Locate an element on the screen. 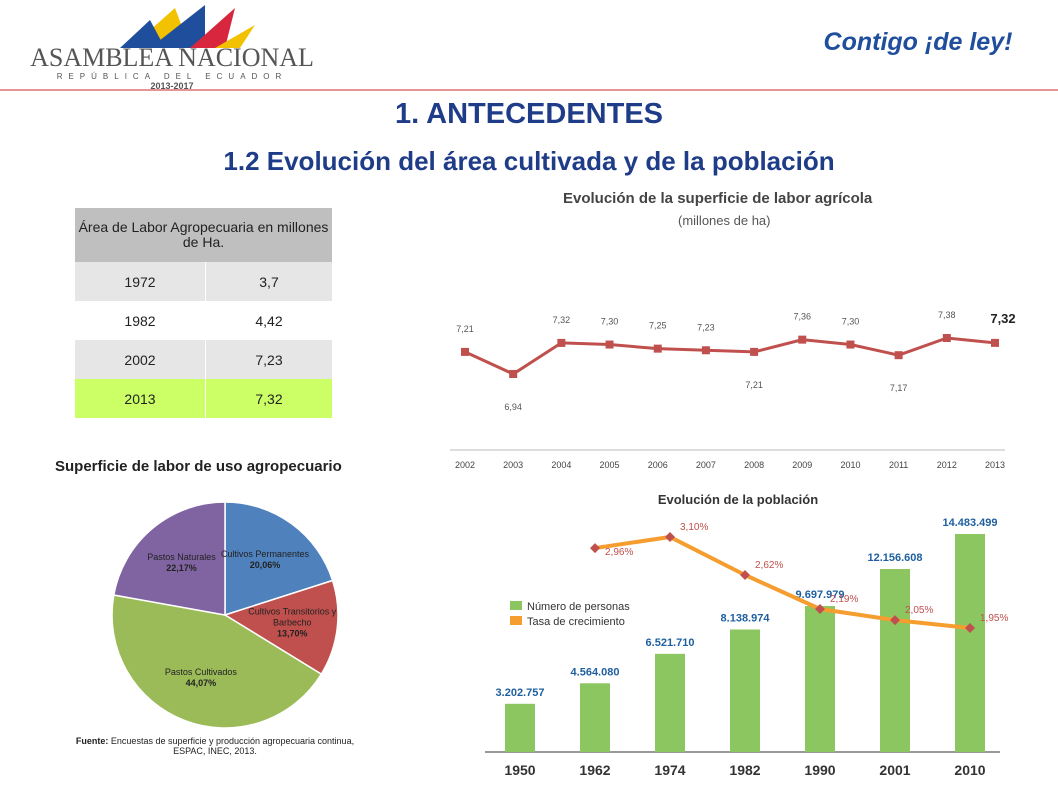 The height and width of the screenshot is (793, 1058). x-tick-label: 2006 is located at coordinates (658, 465).